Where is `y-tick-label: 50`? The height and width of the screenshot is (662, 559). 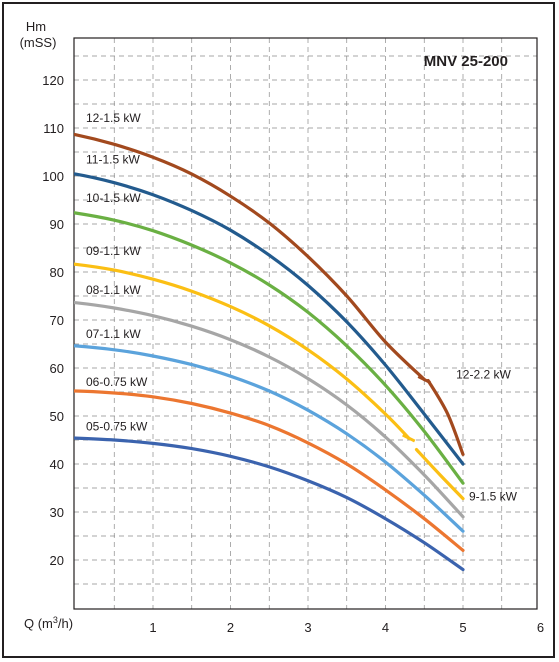 y-tick-label: 50 is located at coordinates (57, 416).